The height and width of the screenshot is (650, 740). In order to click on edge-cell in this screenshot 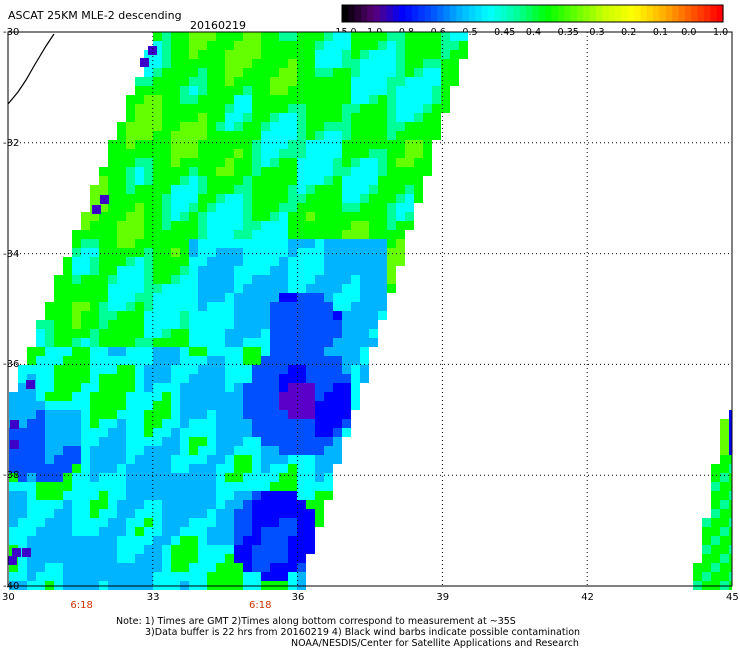, I will do `click(14, 424)`.